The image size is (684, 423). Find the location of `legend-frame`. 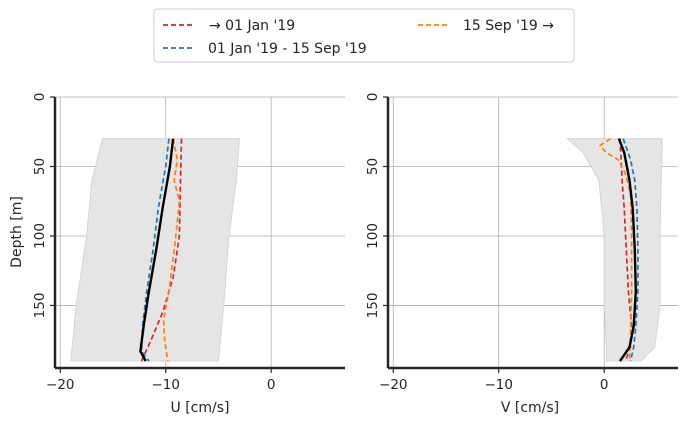

legend-frame is located at coordinates (364, 35).